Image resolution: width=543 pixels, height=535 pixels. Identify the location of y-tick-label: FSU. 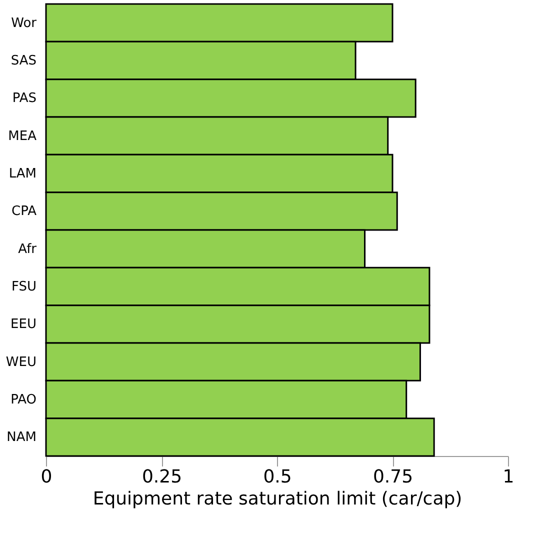
(23, 287).